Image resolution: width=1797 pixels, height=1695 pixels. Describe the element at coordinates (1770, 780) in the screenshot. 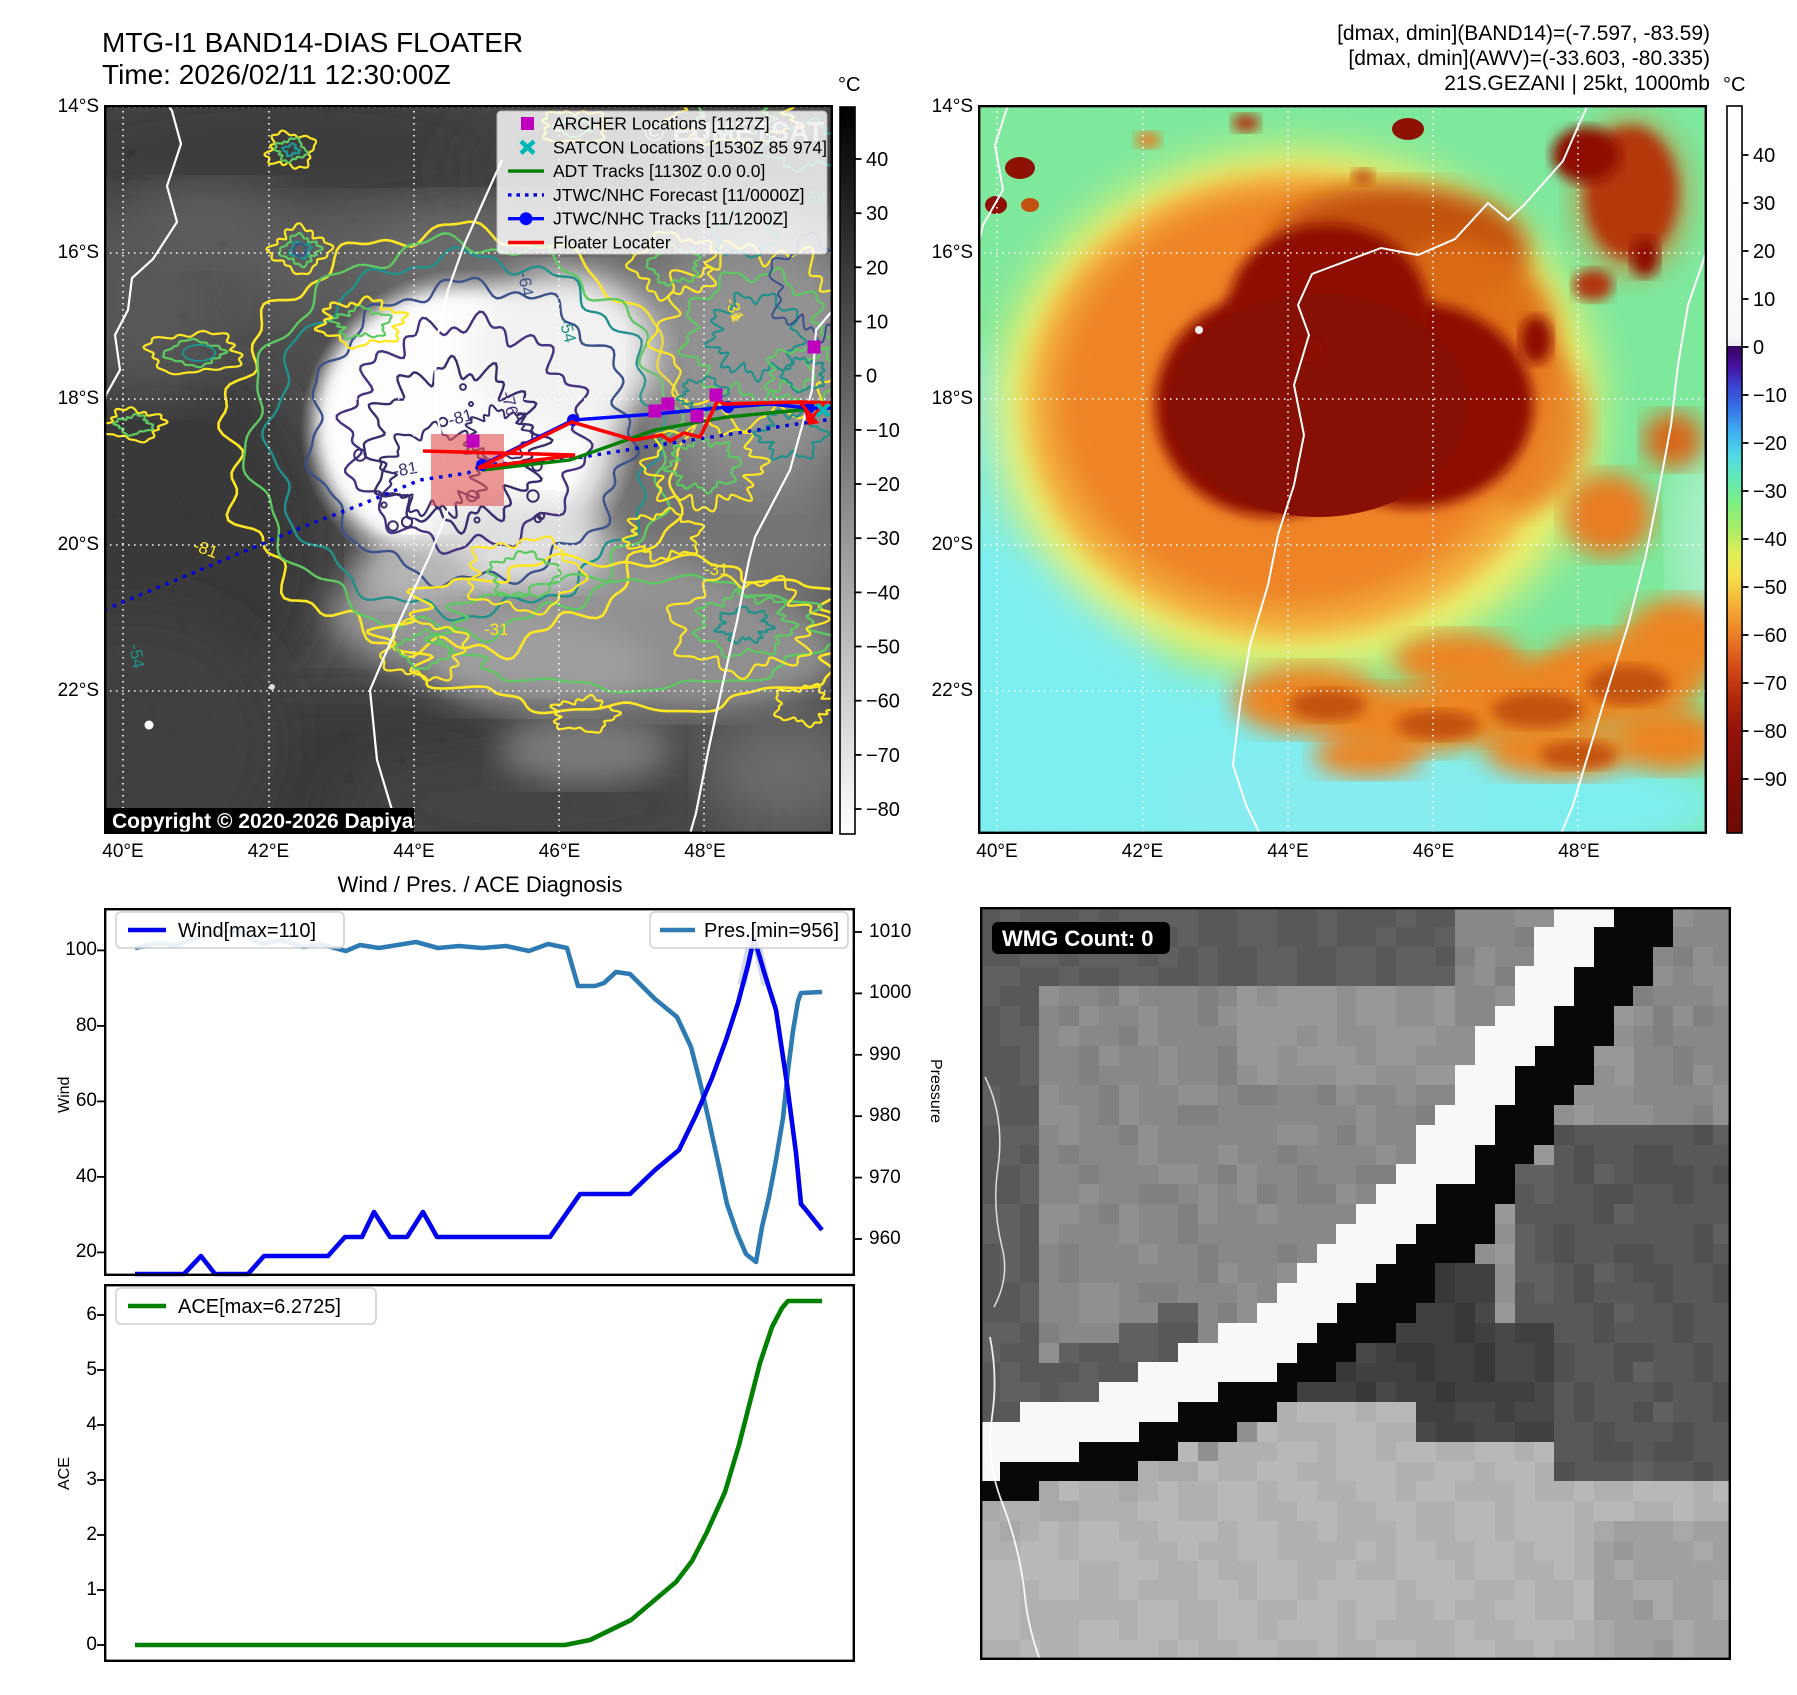

I see `svg-text: −90` at that location.